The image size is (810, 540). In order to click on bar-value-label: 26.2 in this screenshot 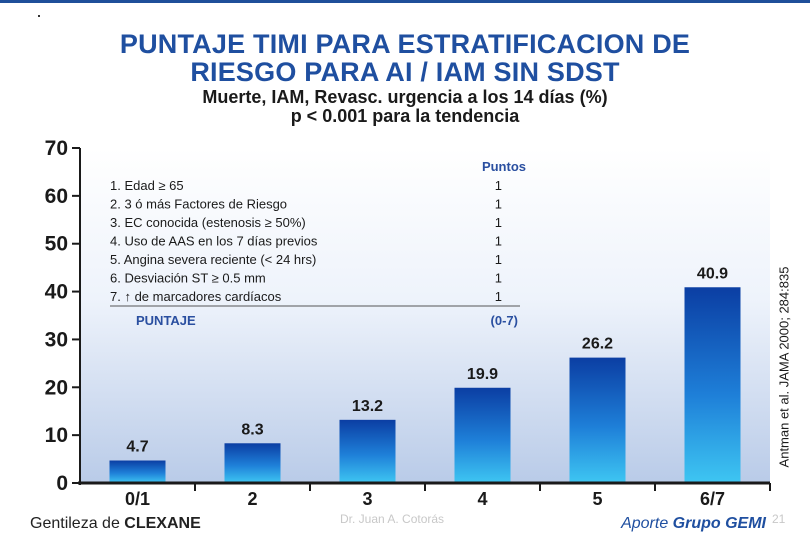, I will do `click(597, 344)`.